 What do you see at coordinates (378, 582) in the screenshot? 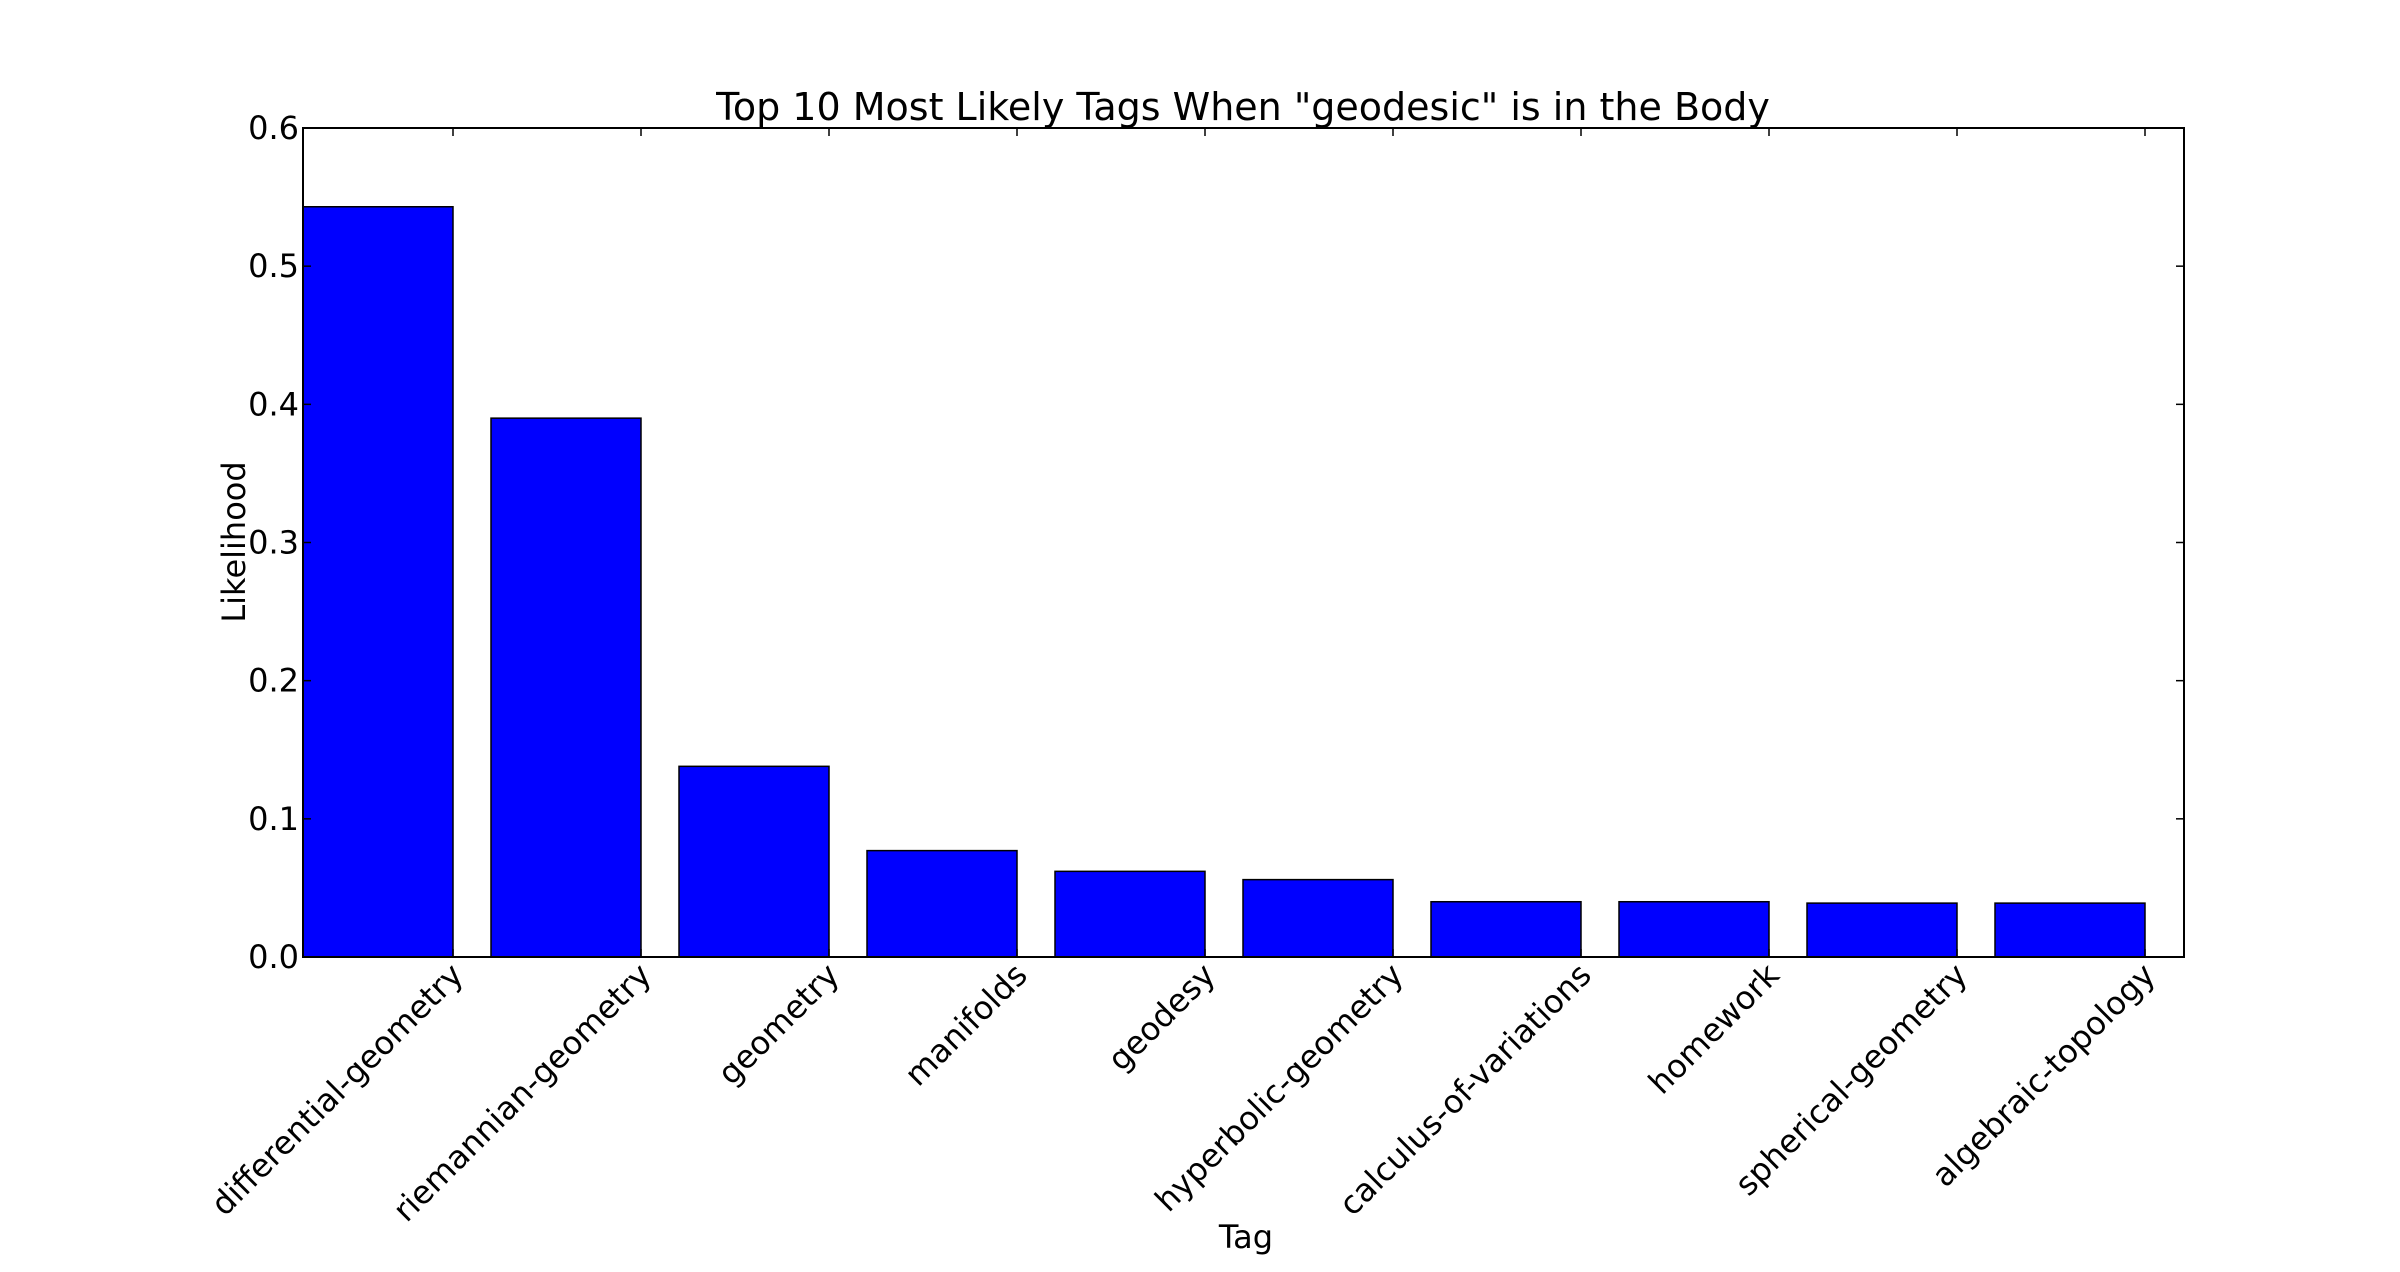
I see `bar-differential-geometry` at bounding box center [378, 582].